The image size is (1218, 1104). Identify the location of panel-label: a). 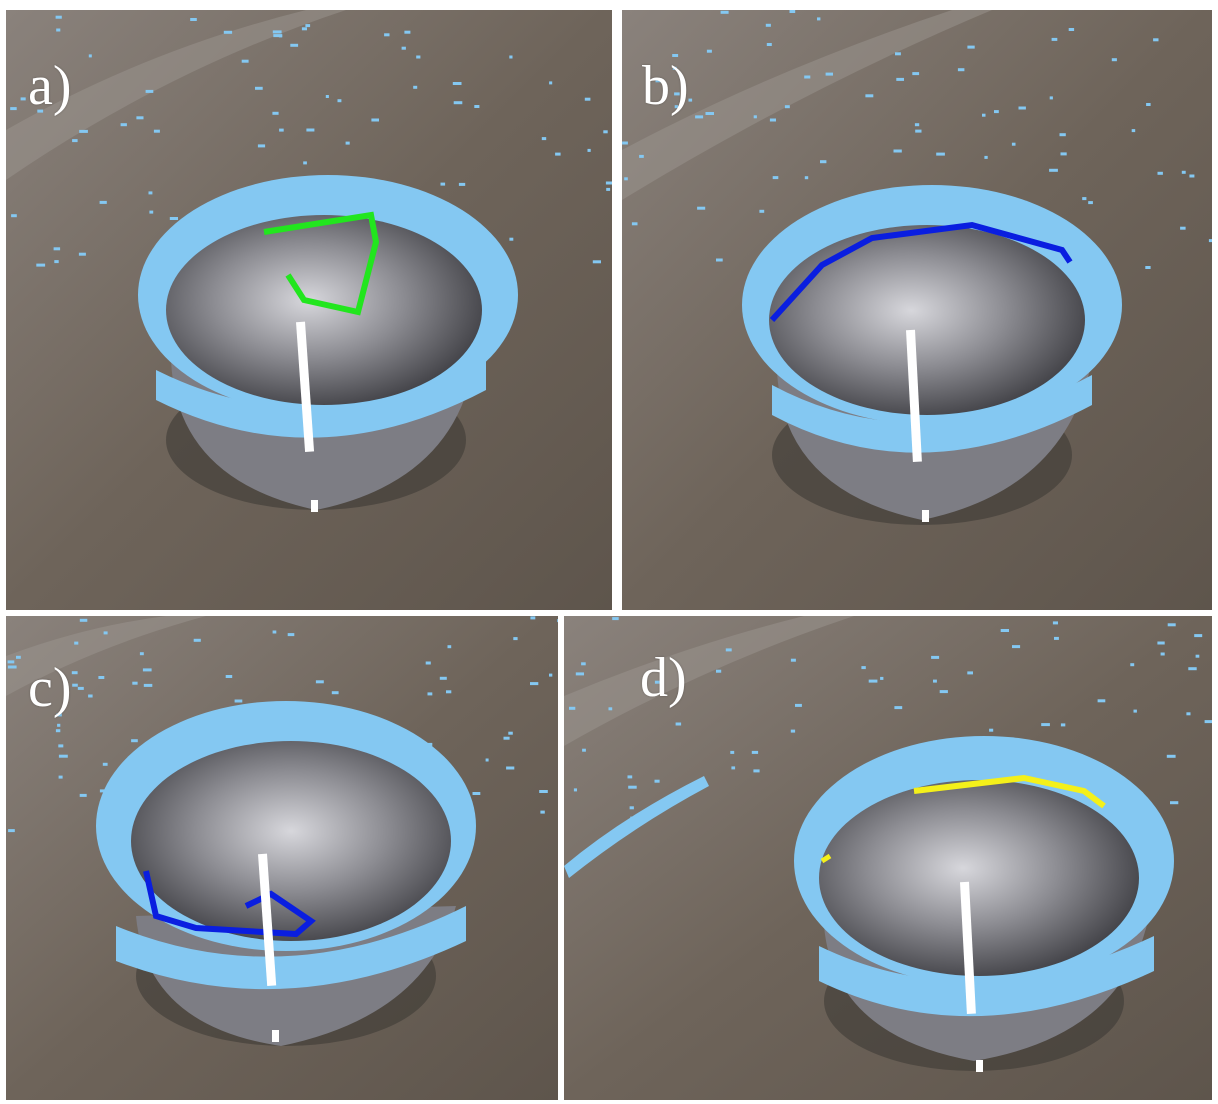
(50, 86).